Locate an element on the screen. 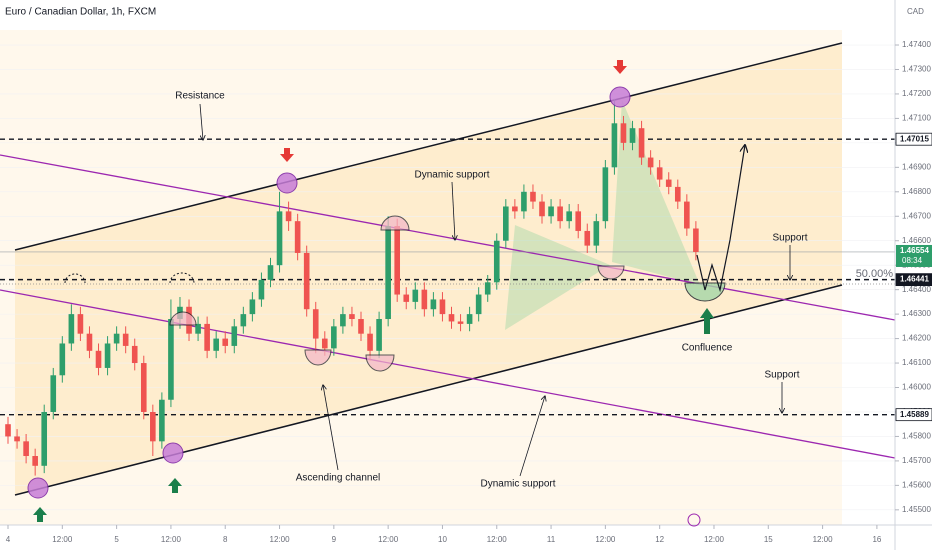 This screenshot has height=550, width=932. level-label: 1.46441 is located at coordinates (914, 279).